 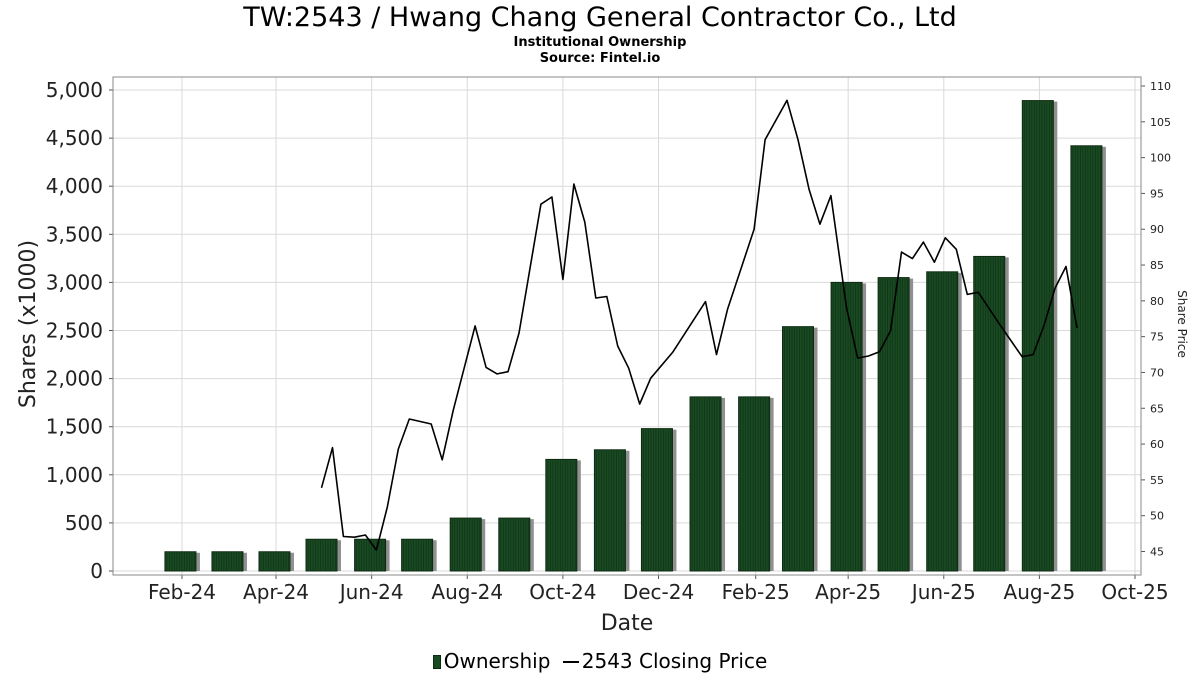 What do you see at coordinates (943, 592) in the screenshot?
I see `x-tick-label: Jun-25` at bounding box center [943, 592].